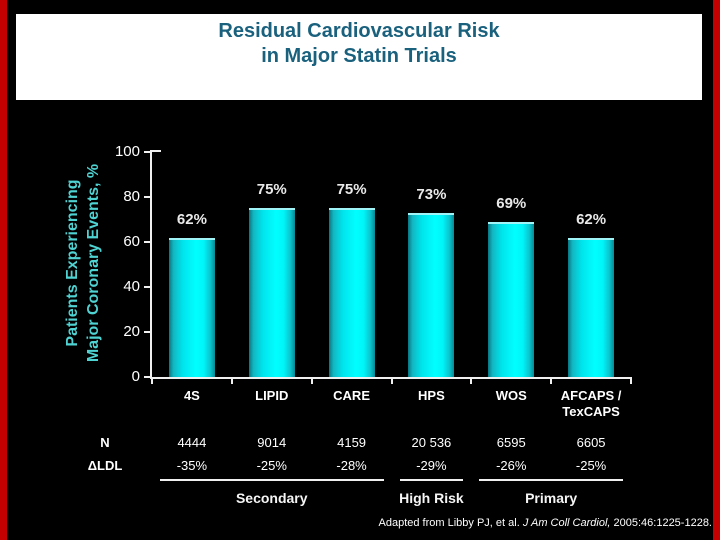 The image size is (720, 540). What do you see at coordinates (551, 498) in the screenshot?
I see `group-label: Primary` at bounding box center [551, 498].